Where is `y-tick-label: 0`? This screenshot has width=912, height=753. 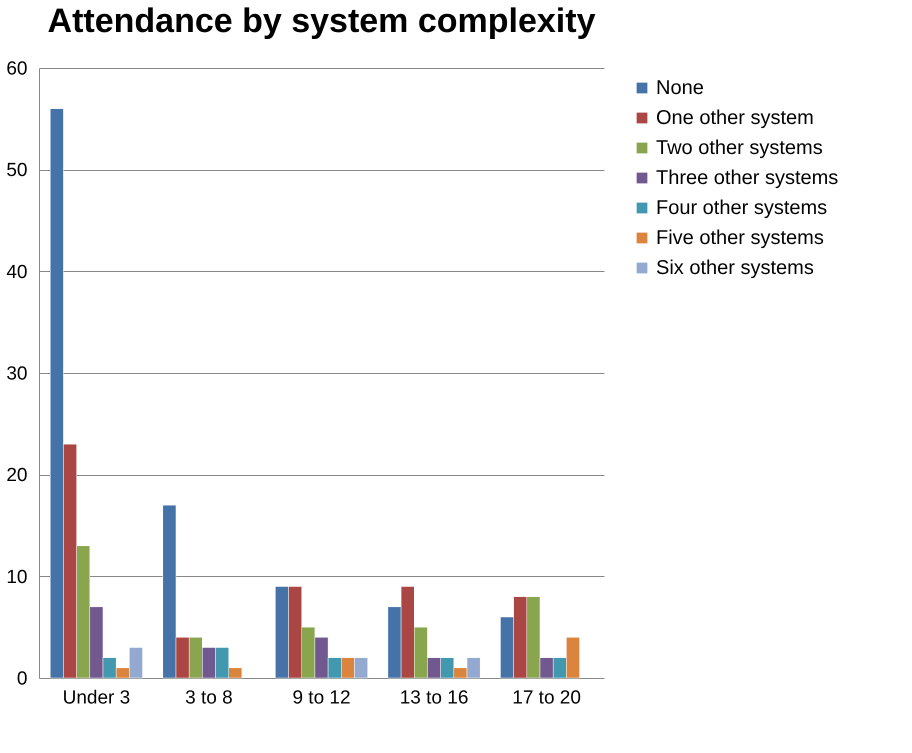
y-tick-label: 0 is located at coordinates (22, 679).